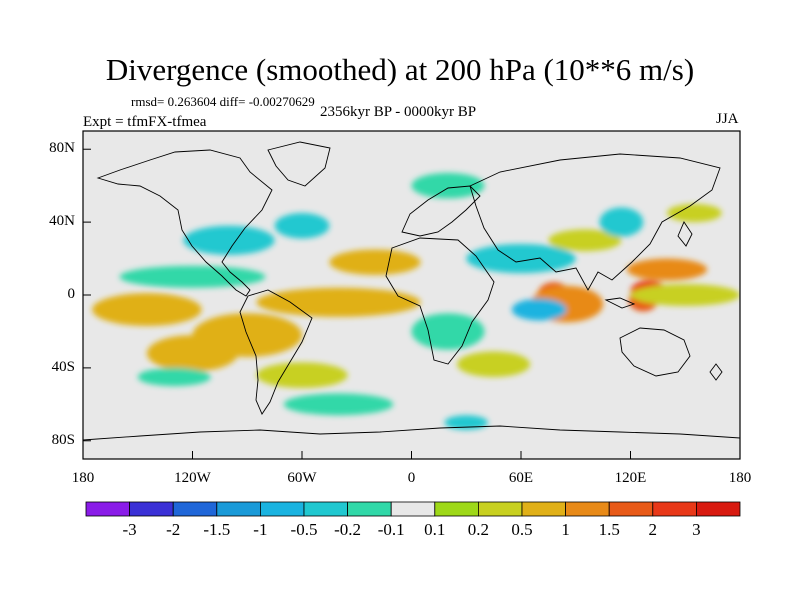  What do you see at coordinates (522, 529) in the screenshot?
I see `colorbar-label: 0.5` at bounding box center [522, 529].